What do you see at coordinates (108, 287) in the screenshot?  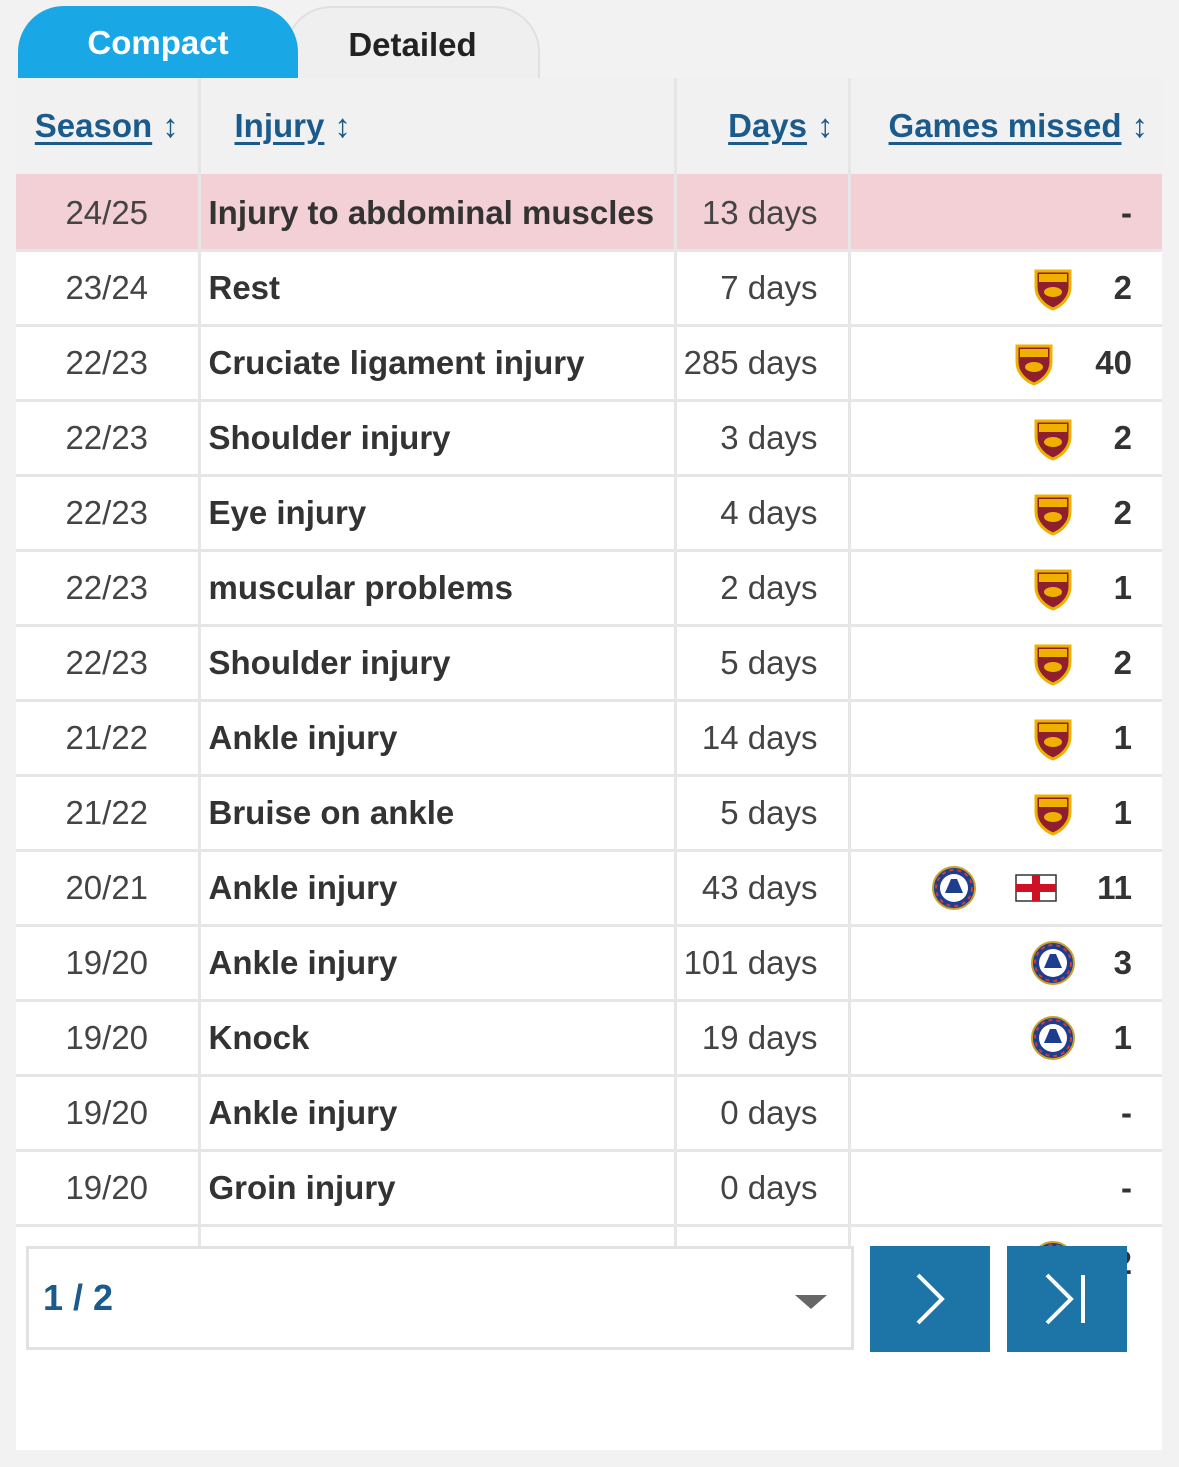 I see `season-cell: 23/24` at bounding box center [108, 287].